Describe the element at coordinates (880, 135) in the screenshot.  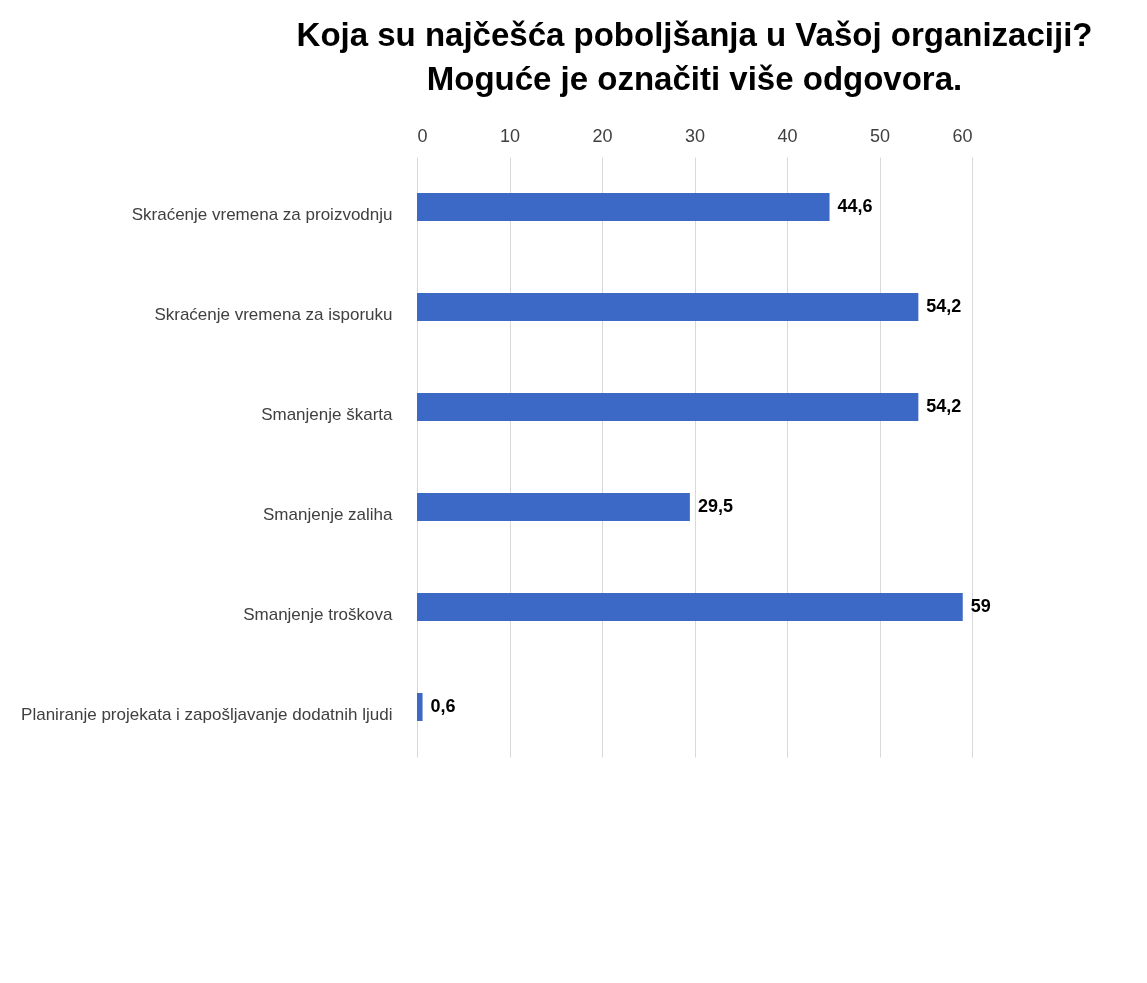
I see `x-tick-label: 50` at that location.